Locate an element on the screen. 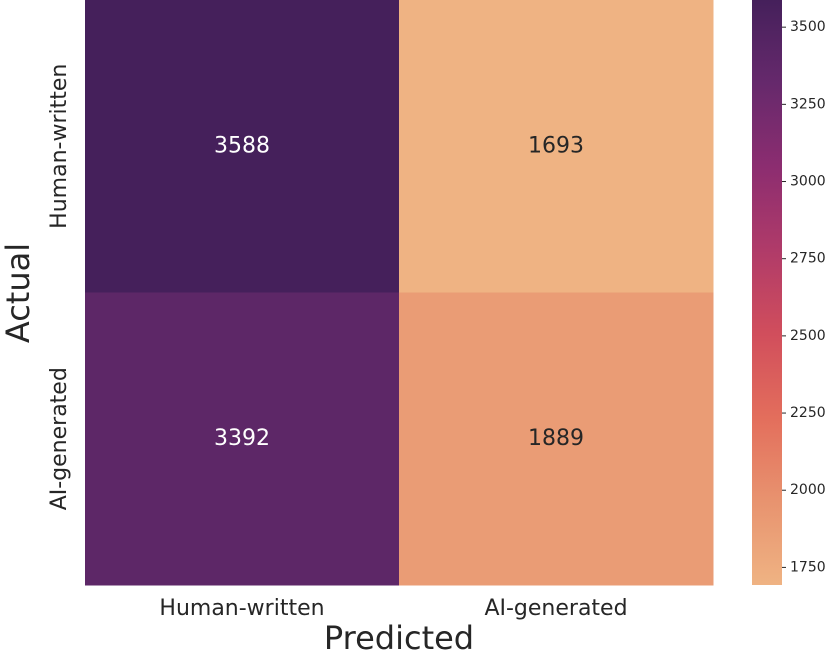 This screenshot has width=831, height=658. colorbar-tick-label: 3000 is located at coordinates (808, 182).